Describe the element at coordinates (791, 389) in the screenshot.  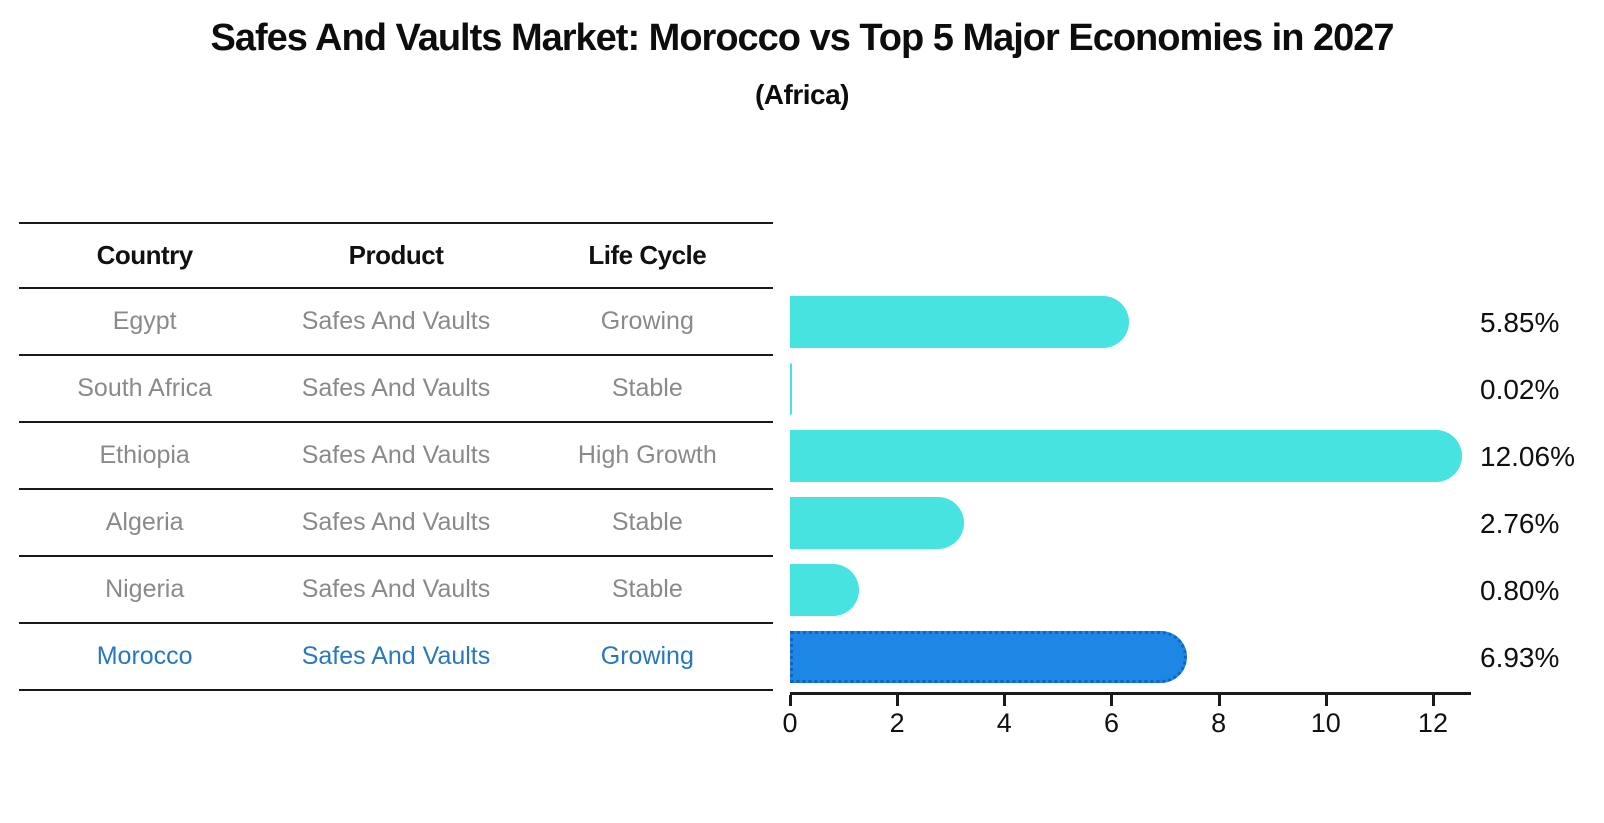
I see `market-bar-south-africa` at that location.